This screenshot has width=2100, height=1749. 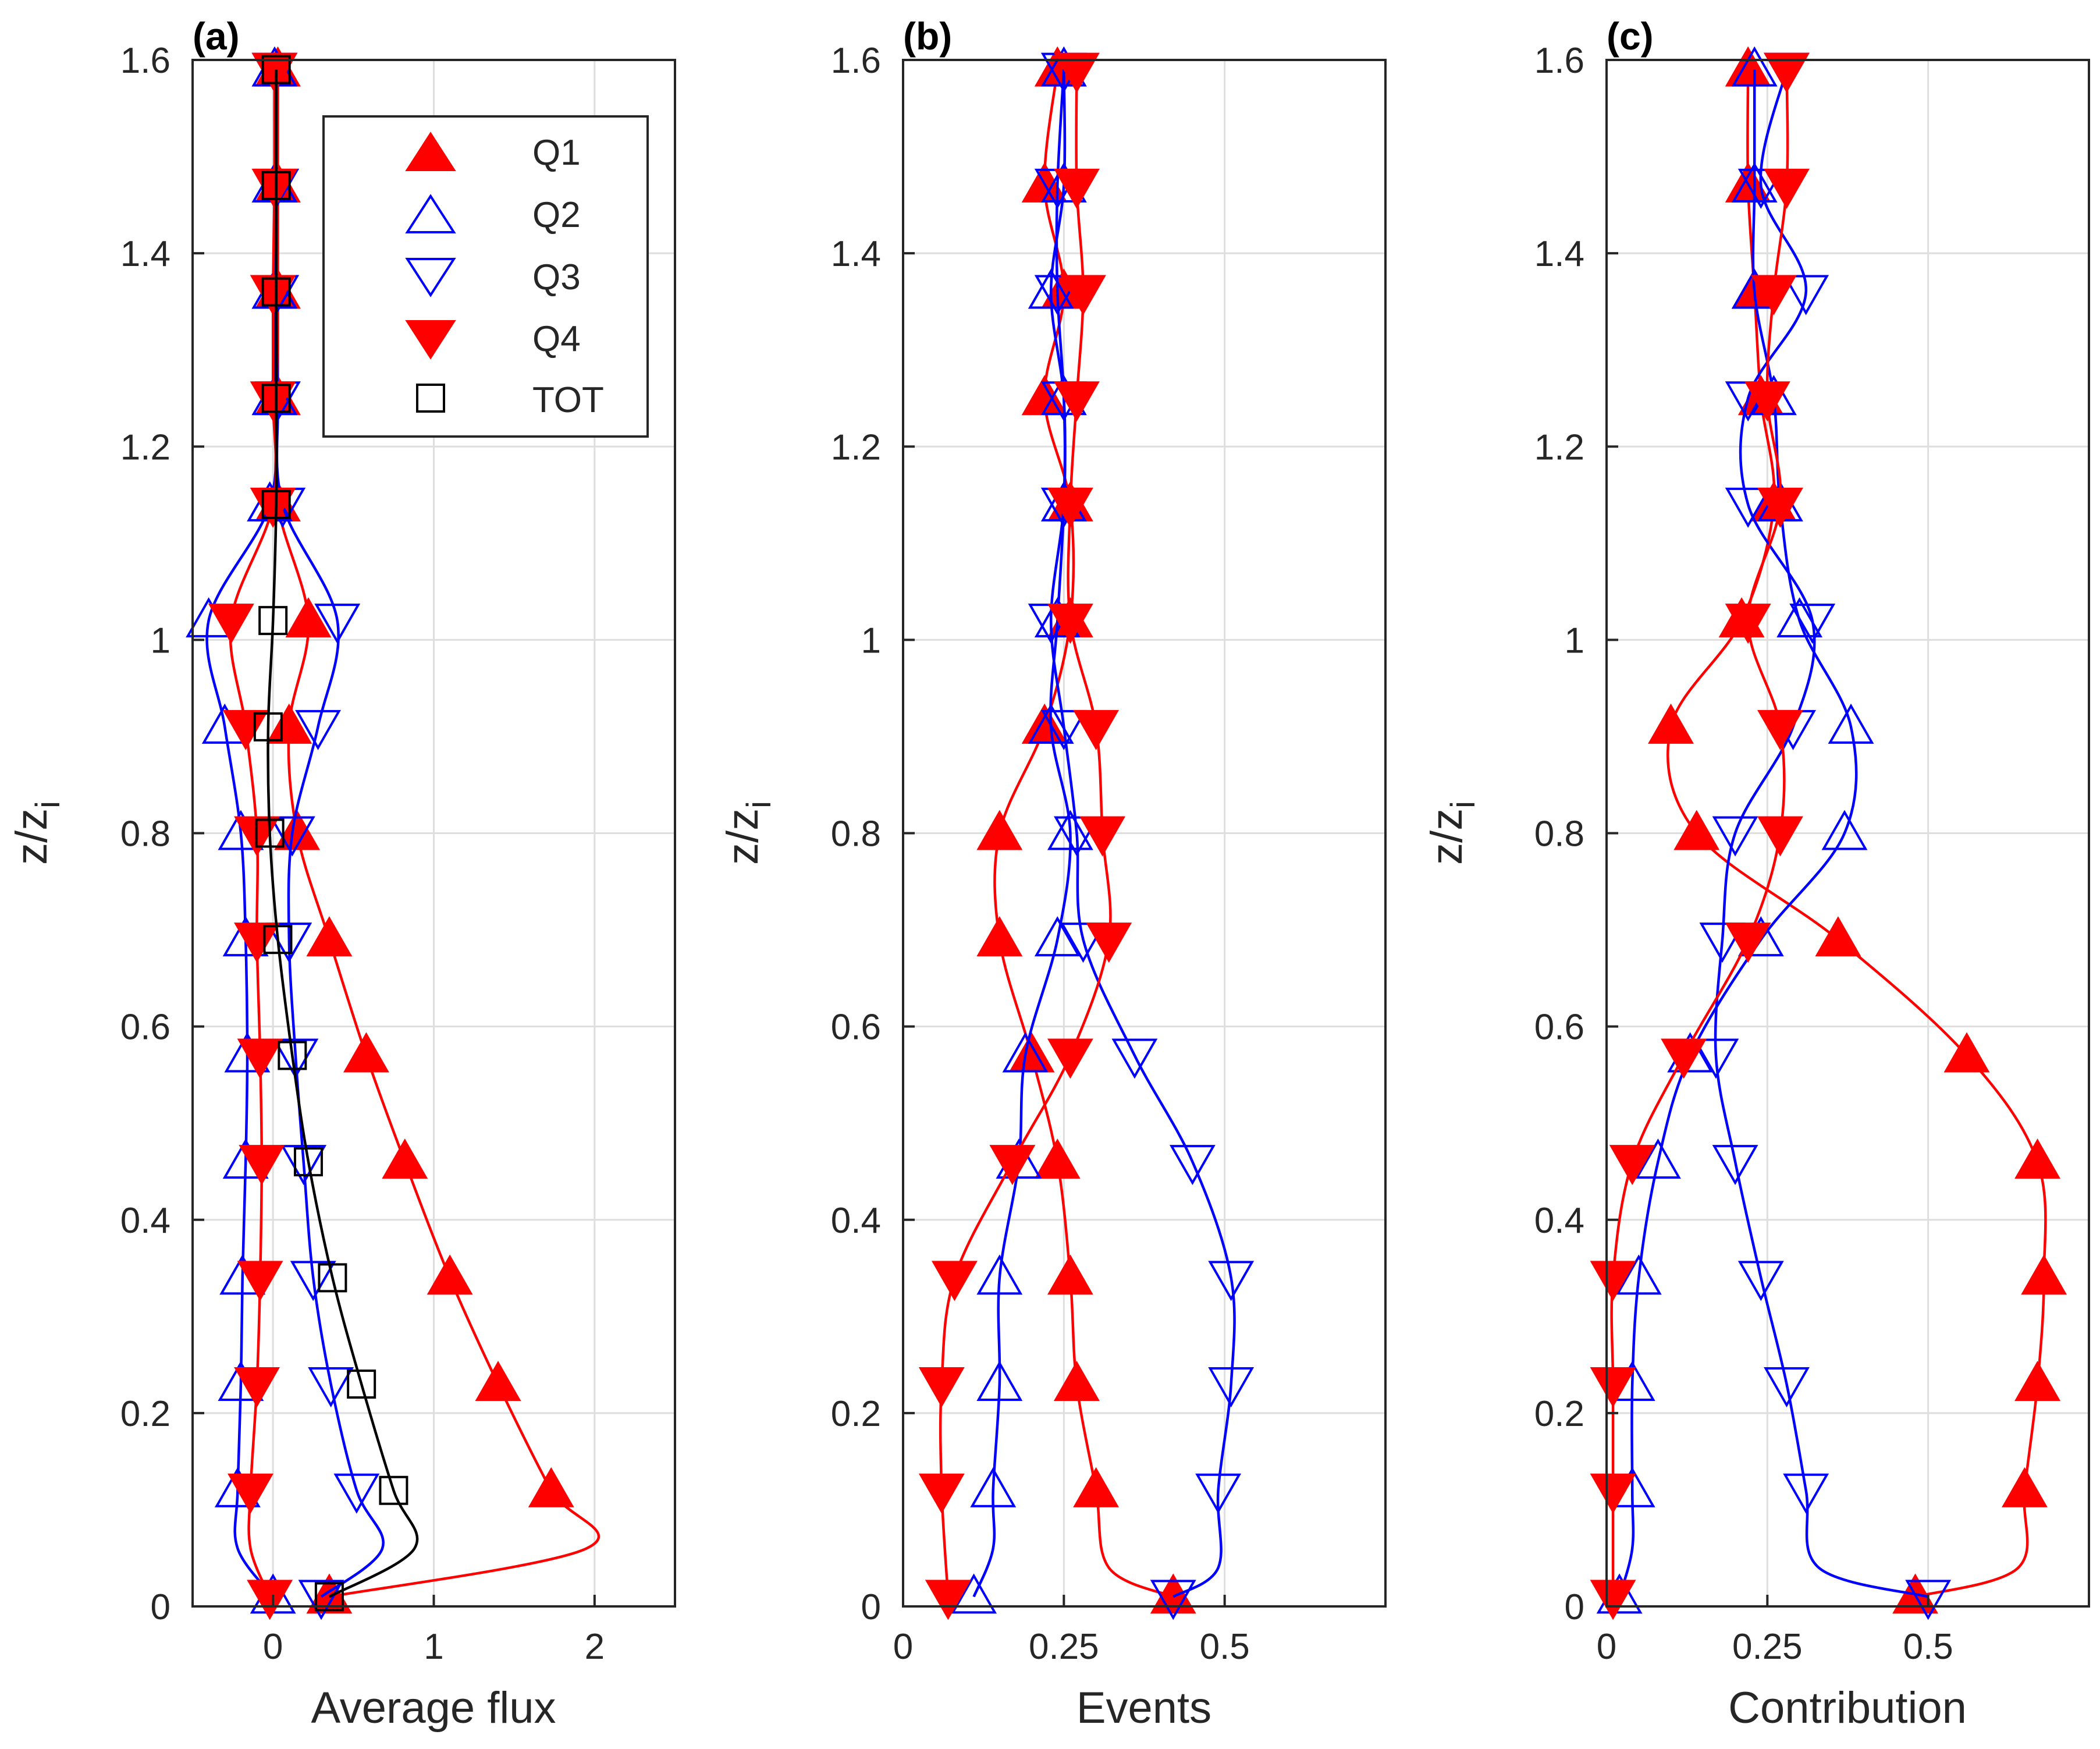 I want to click on series-line-q2, so click(x=1738, y=833).